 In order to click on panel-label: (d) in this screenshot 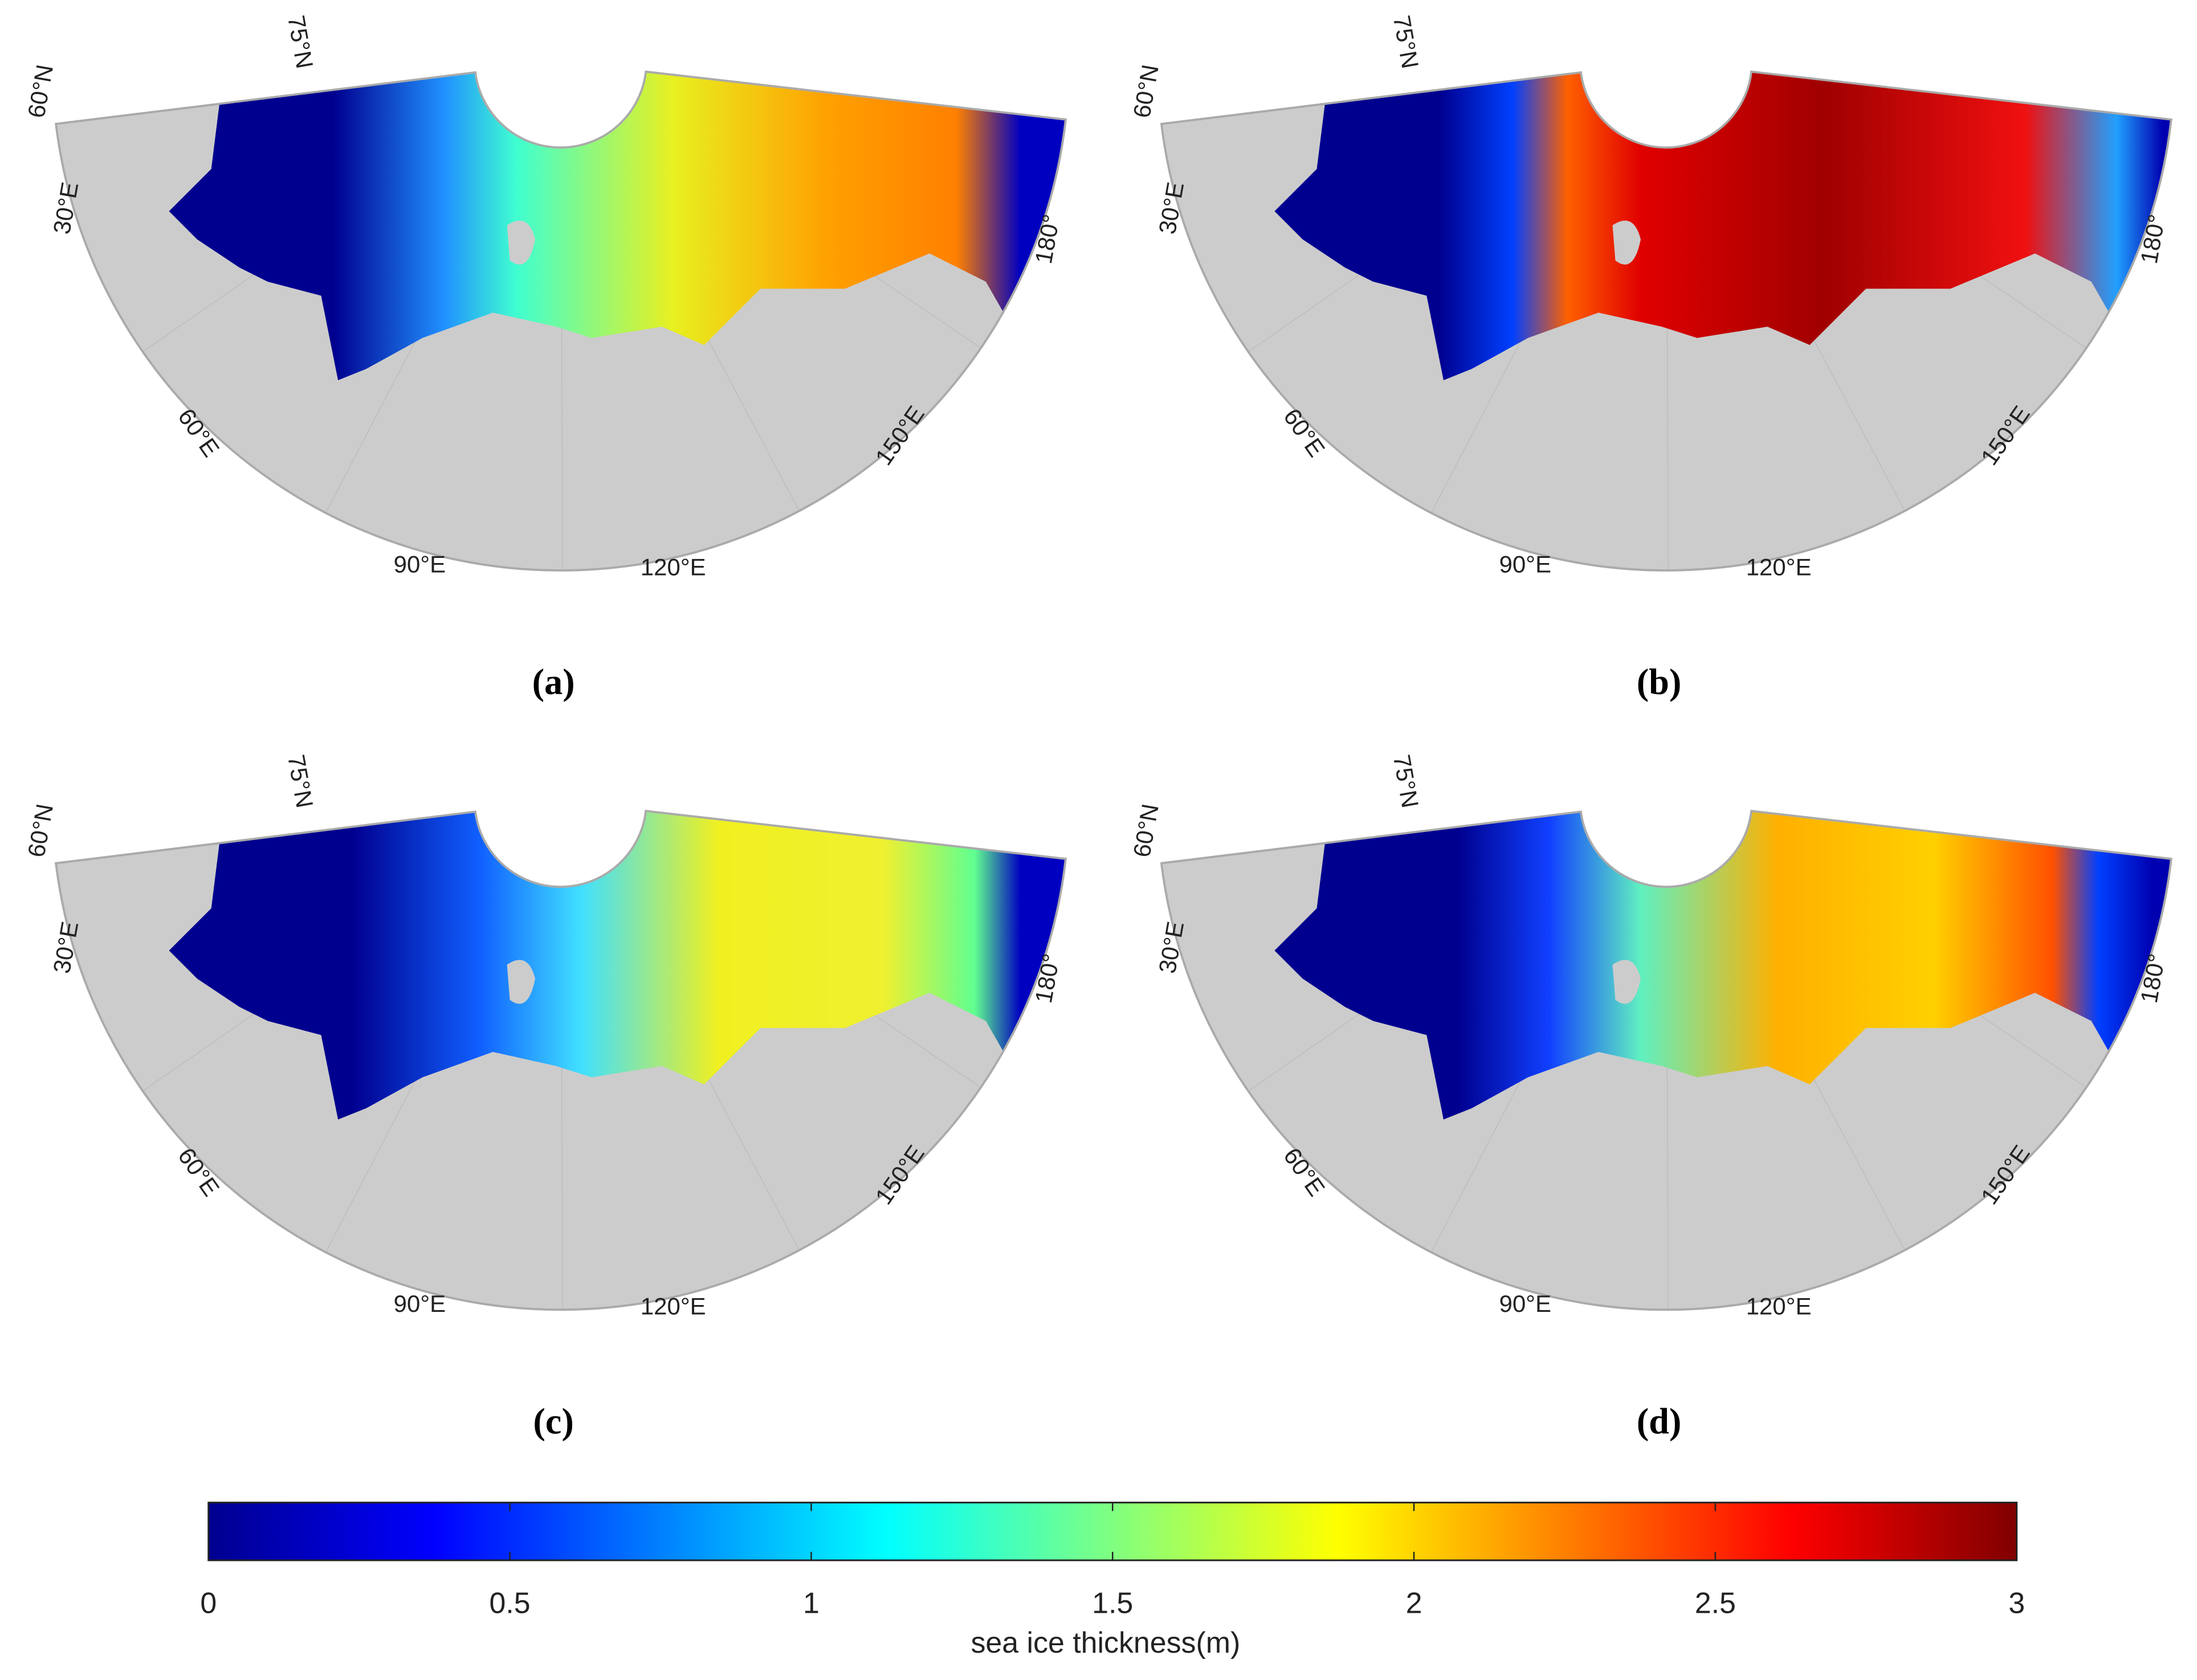, I will do `click(1659, 1421)`.